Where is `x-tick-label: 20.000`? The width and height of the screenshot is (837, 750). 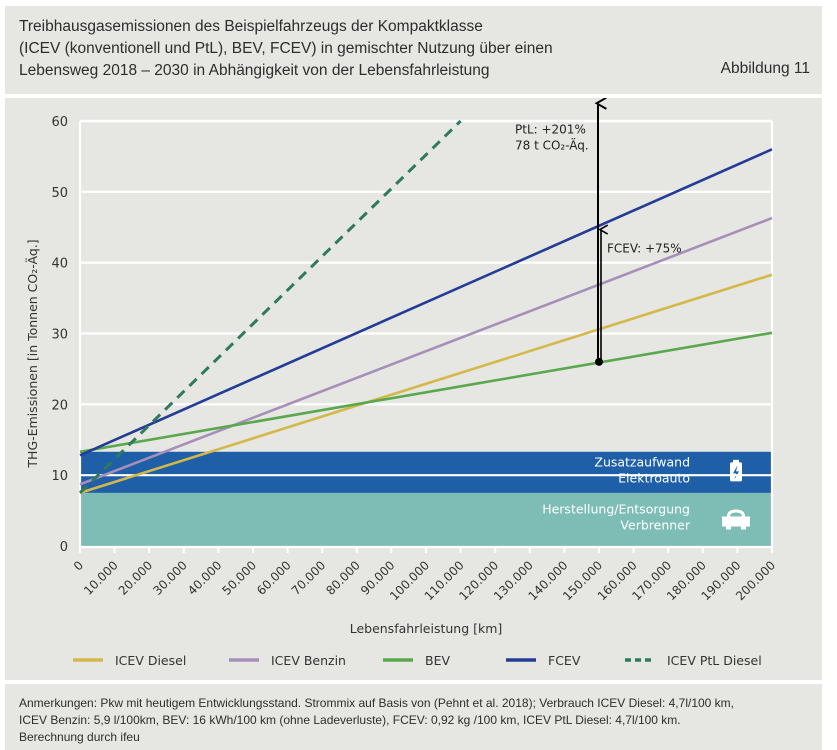
x-tick-label: 20.000 is located at coordinates (136, 578).